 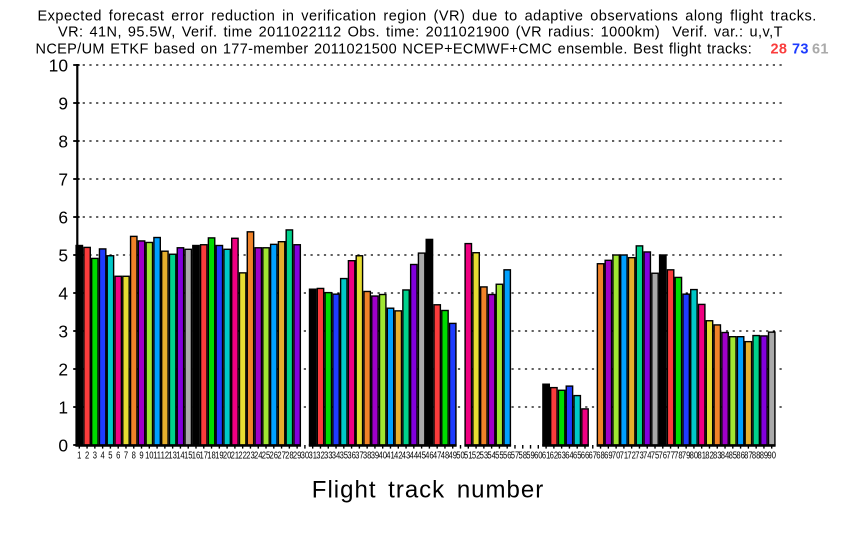 I want to click on svg-text: 54, so click(x=491, y=454).